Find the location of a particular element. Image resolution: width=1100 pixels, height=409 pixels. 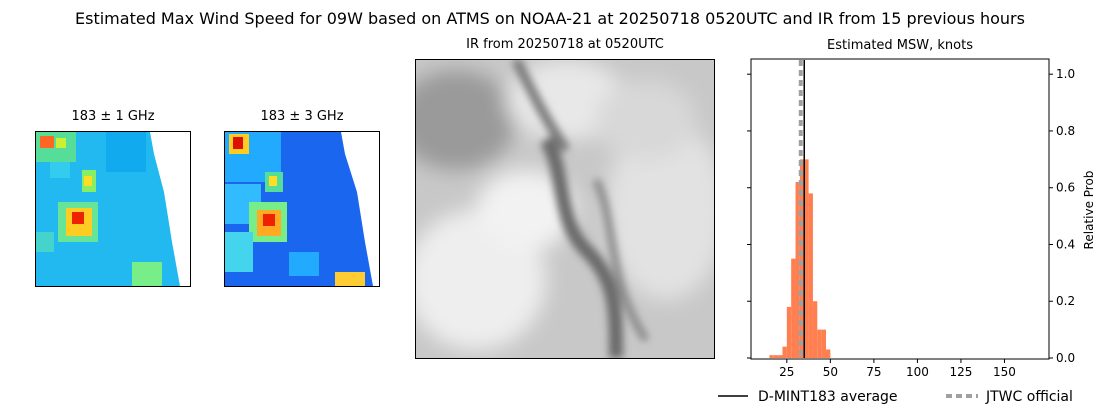

y-tick-label: 0.4 is located at coordinates (1065, 244).